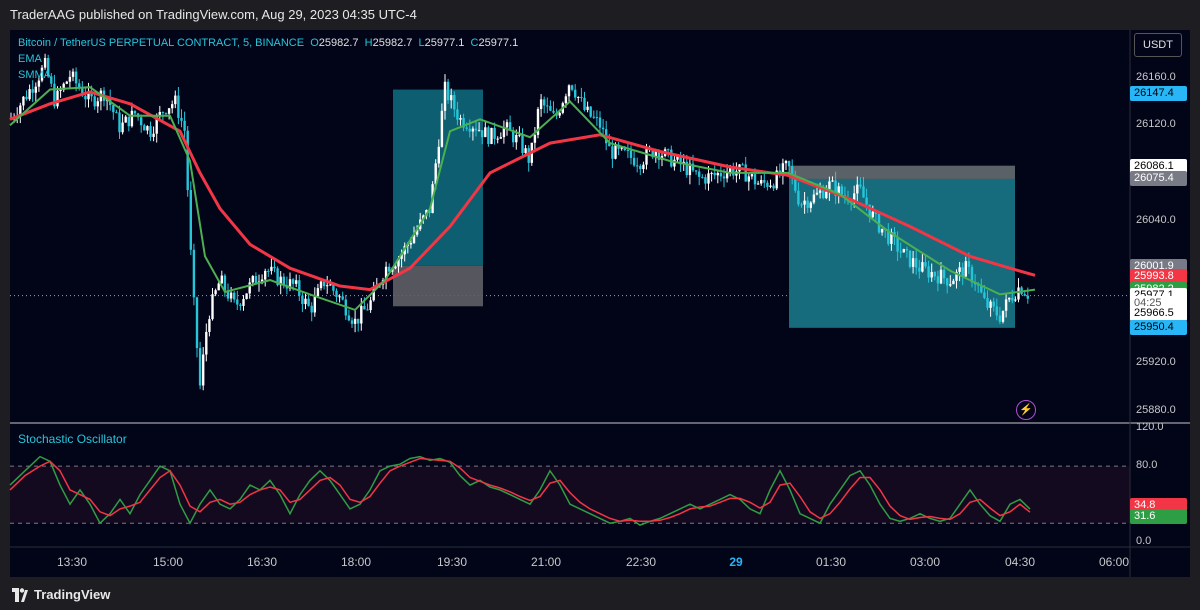 The width and height of the screenshot is (1200, 610). What do you see at coordinates (1114, 562) in the screenshot?
I see `time-tick-label: 06:00` at bounding box center [1114, 562].